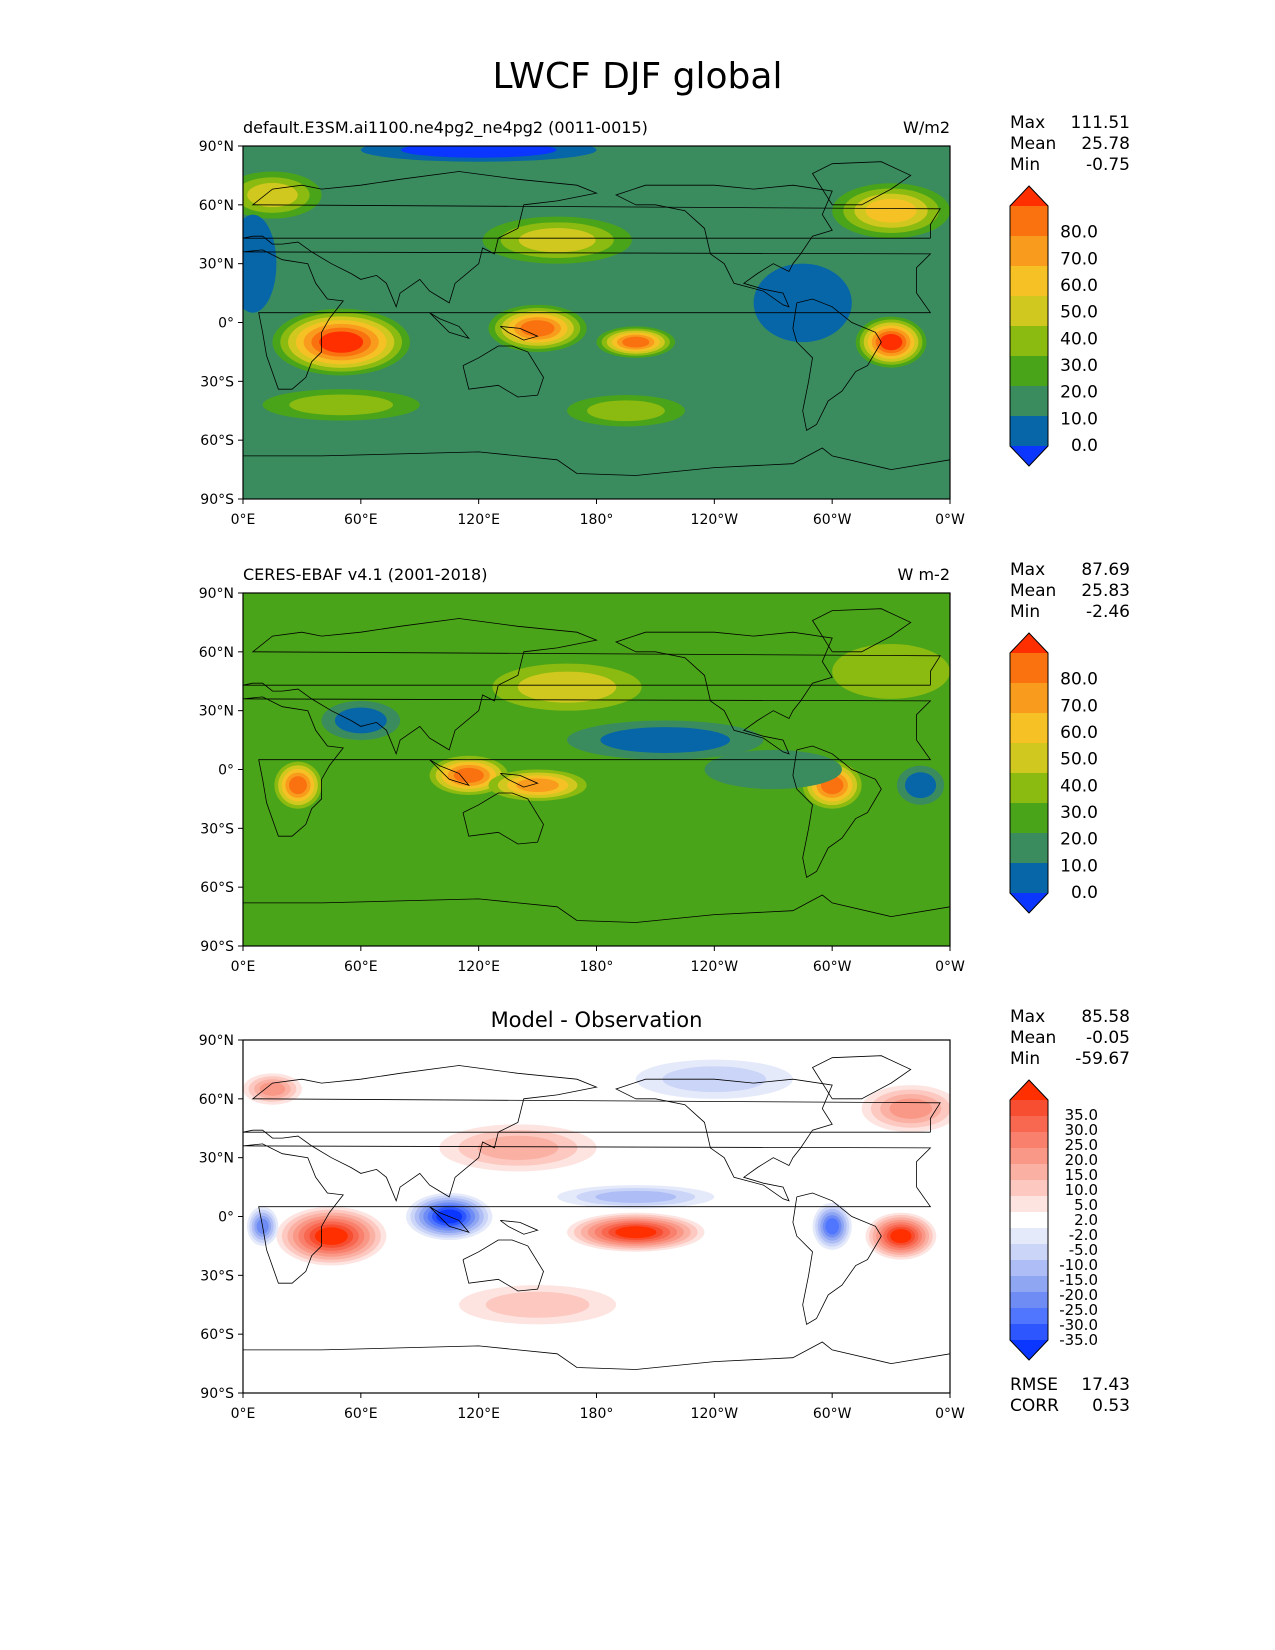 Image resolution: width=1275 pixels, height=1650 pixels. I want to click on colorbar-label: 30.0, so click(1079, 813).